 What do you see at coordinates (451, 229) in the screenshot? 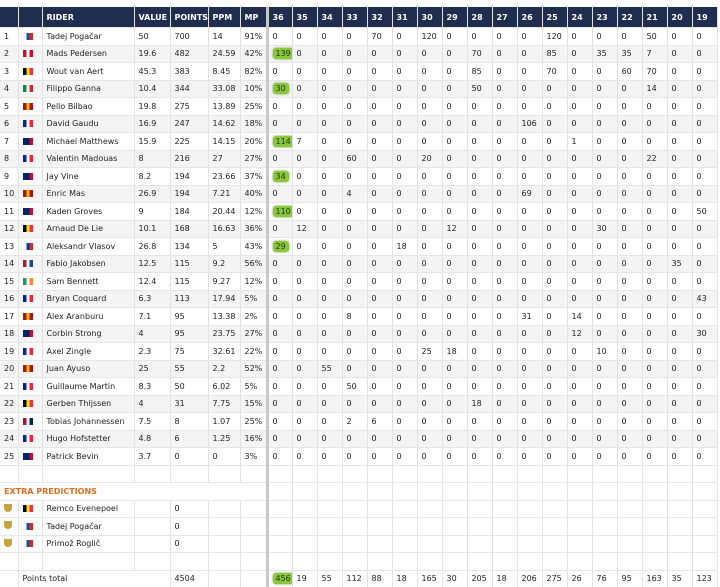
I see `stage-value: 12` at bounding box center [451, 229].